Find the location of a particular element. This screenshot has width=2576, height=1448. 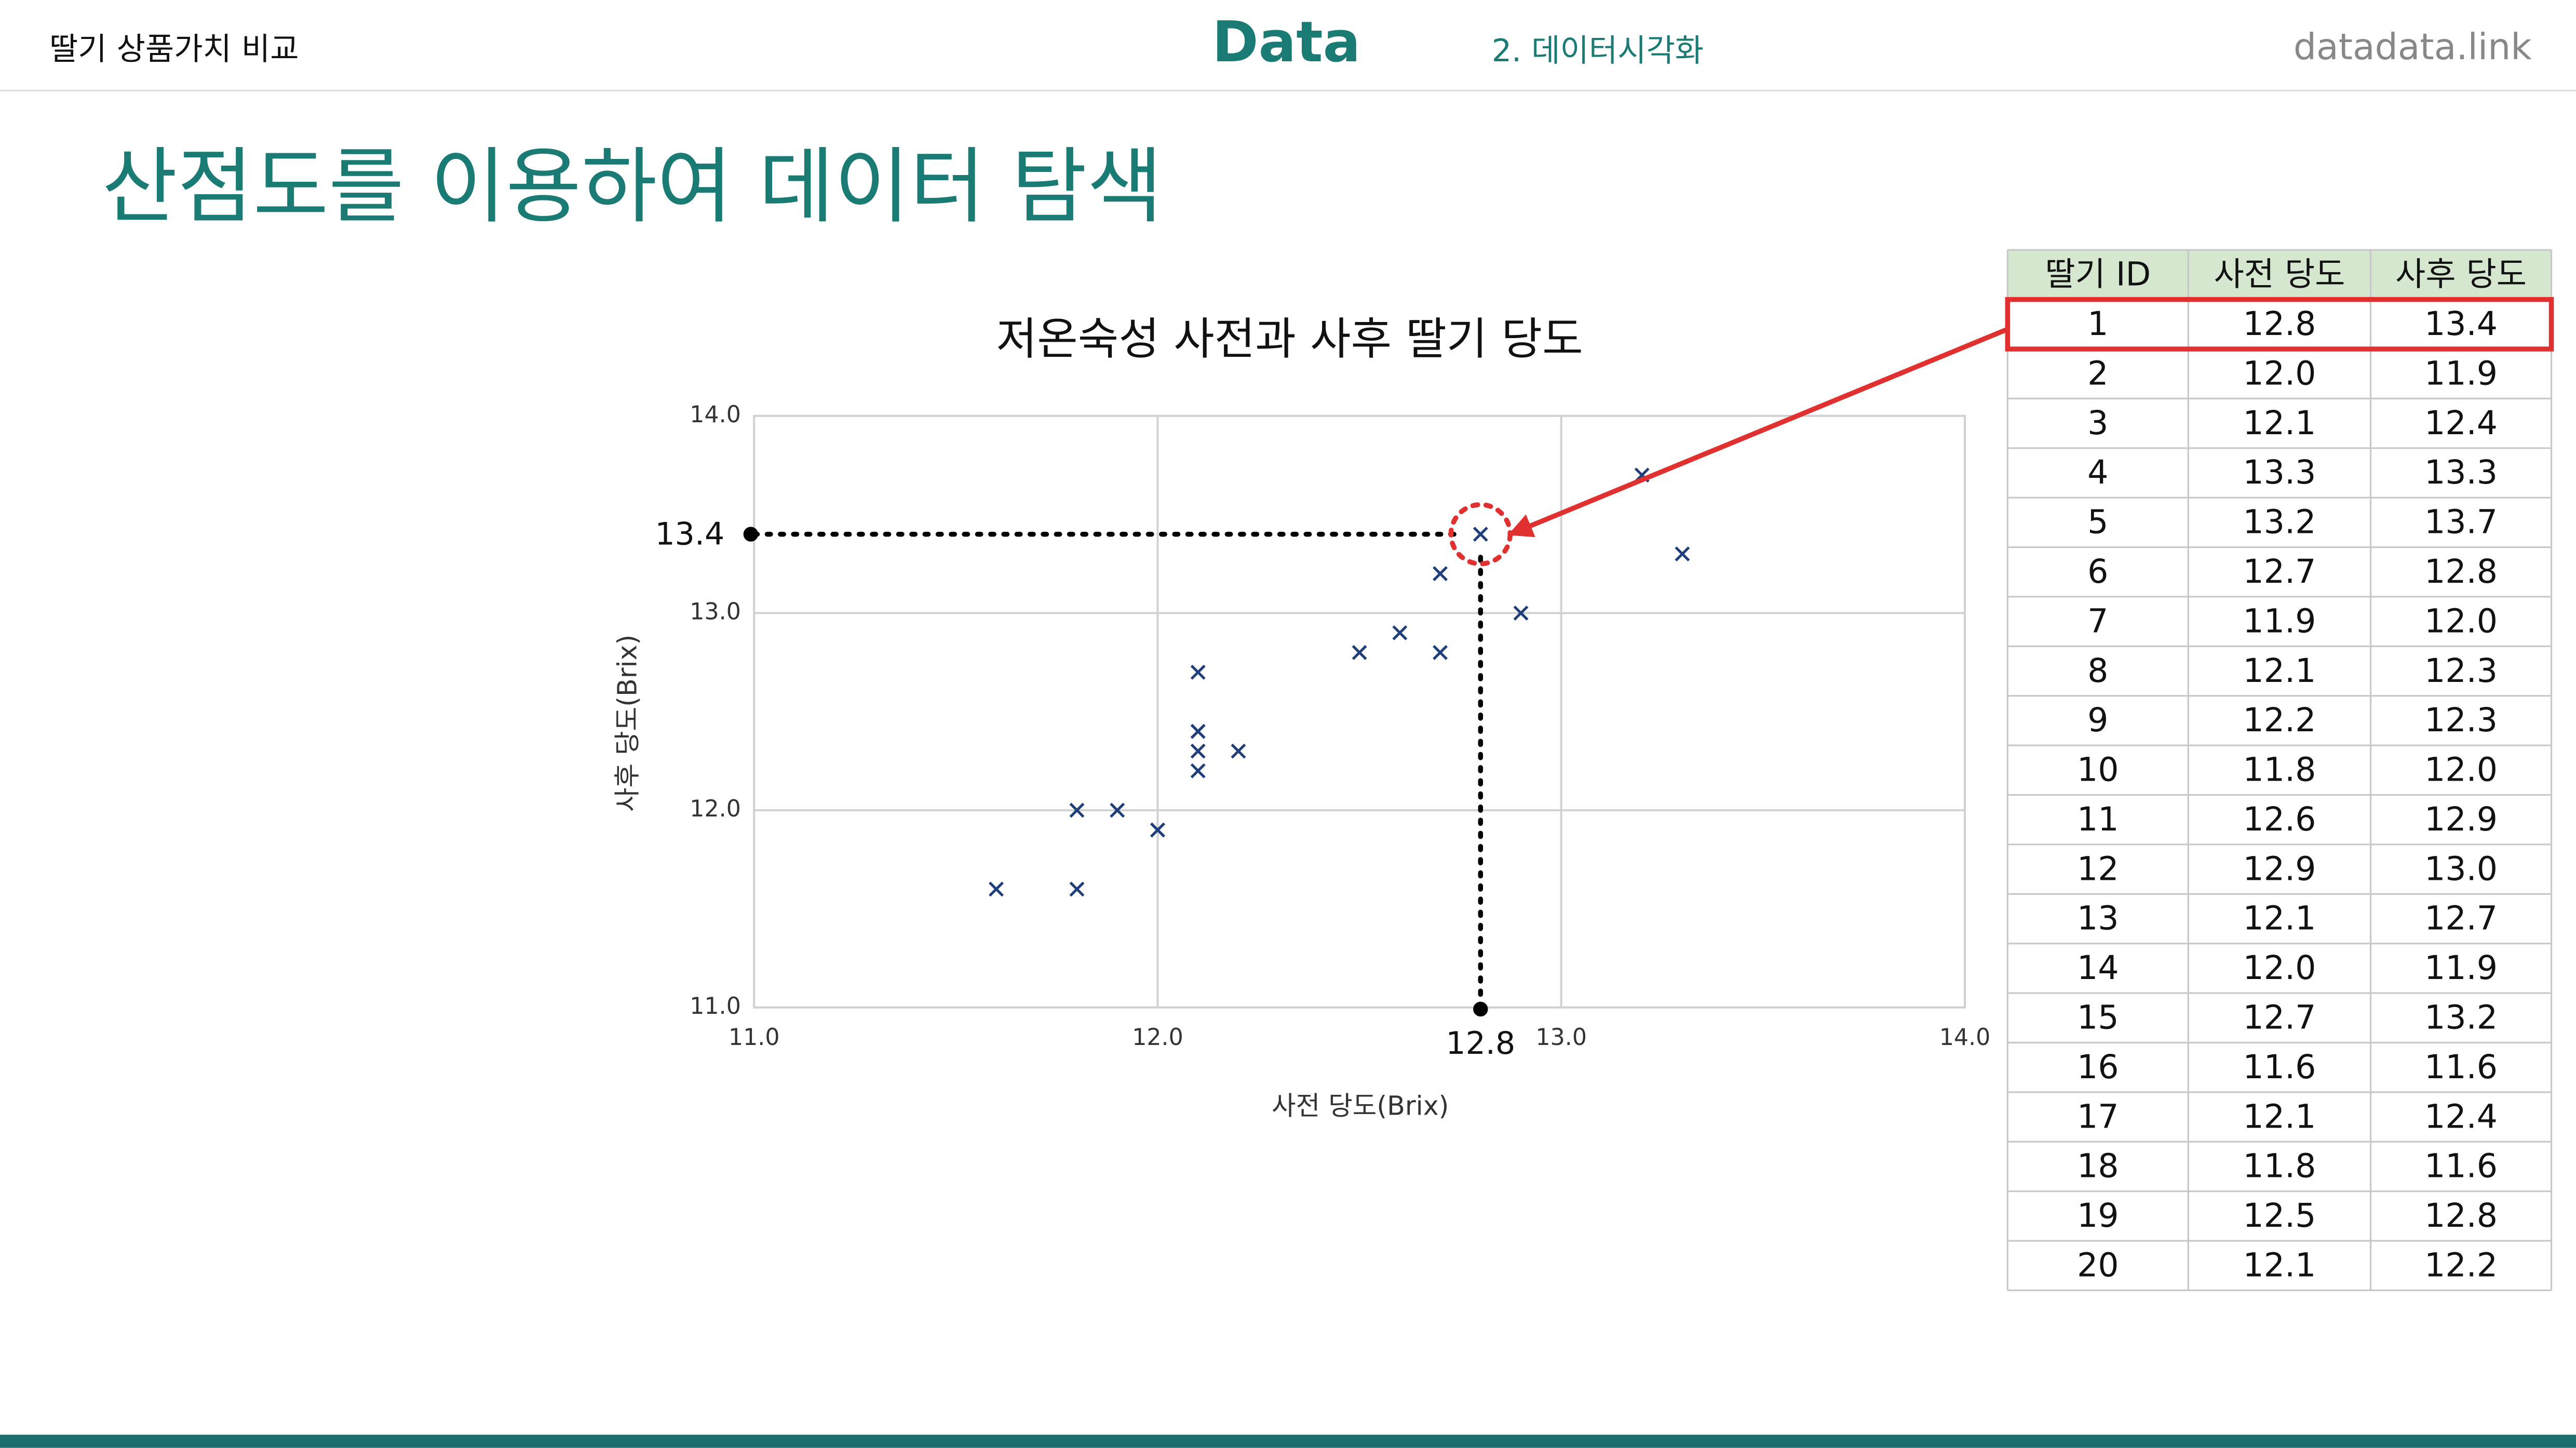

table-cell: 11 is located at coordinates (2098, 819).